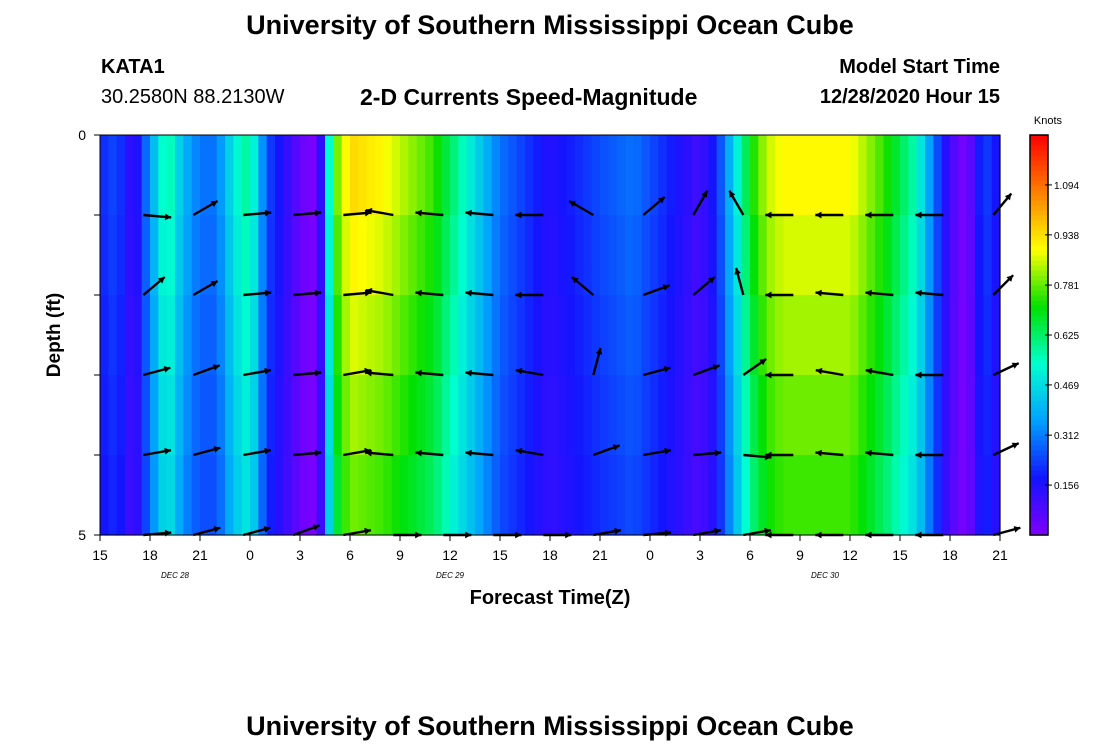 The image size is (1100, 750). I want to click on colorbar-tick-label: 1.094, so click(1066, 186).